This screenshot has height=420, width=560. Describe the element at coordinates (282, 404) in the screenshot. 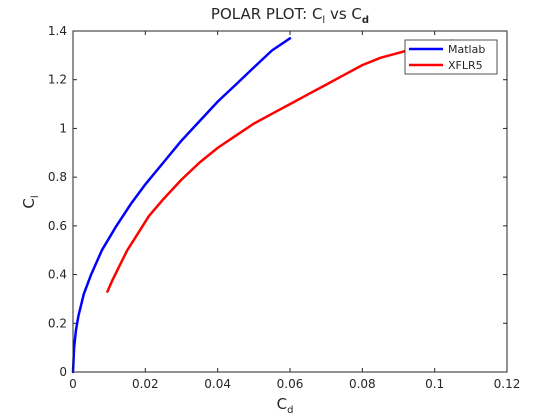

I see `x-axis-label-main: C` at that location.